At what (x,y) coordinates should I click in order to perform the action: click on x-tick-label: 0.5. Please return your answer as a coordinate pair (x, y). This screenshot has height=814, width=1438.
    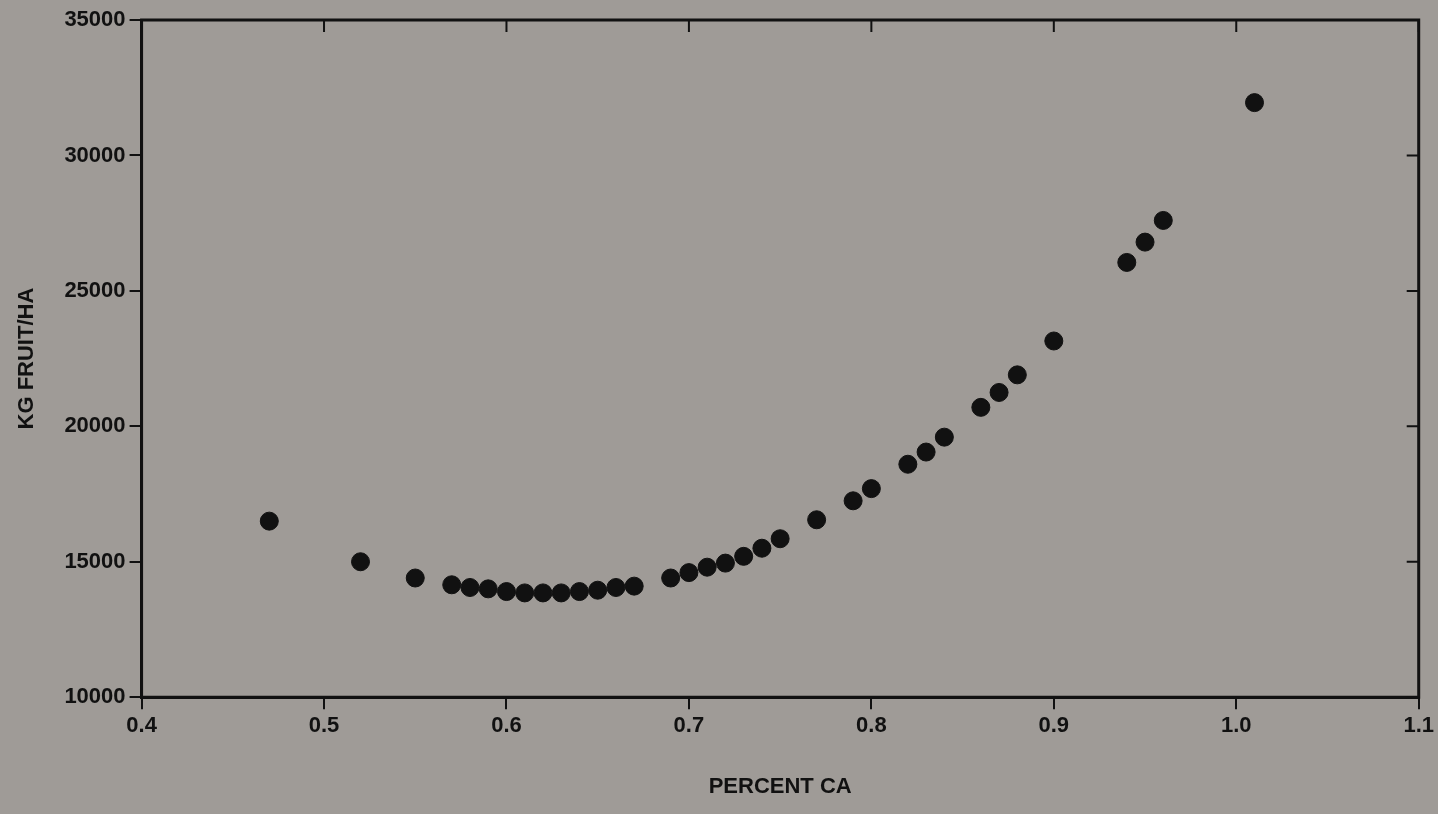
    Looking at the image, I should click on (324, 725).